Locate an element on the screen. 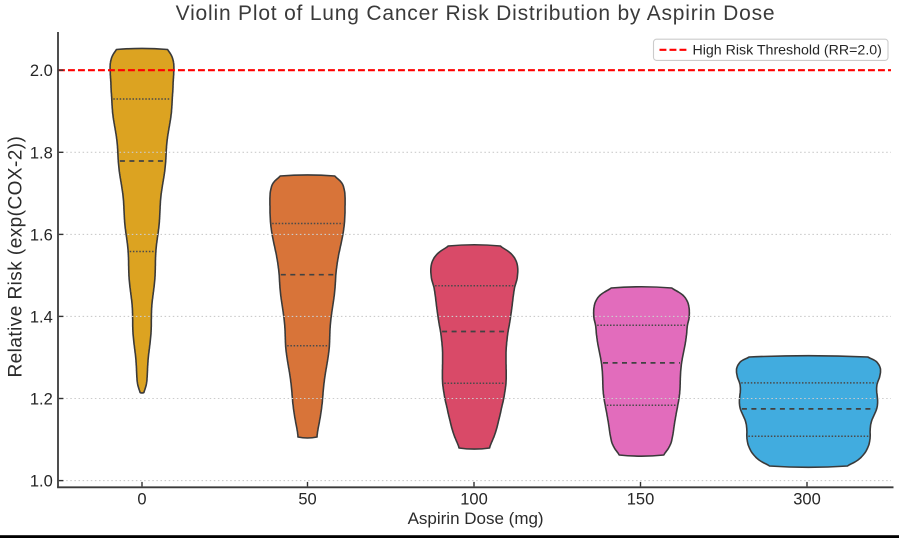  svg-text: 0 is located at coordinates (141, 500).